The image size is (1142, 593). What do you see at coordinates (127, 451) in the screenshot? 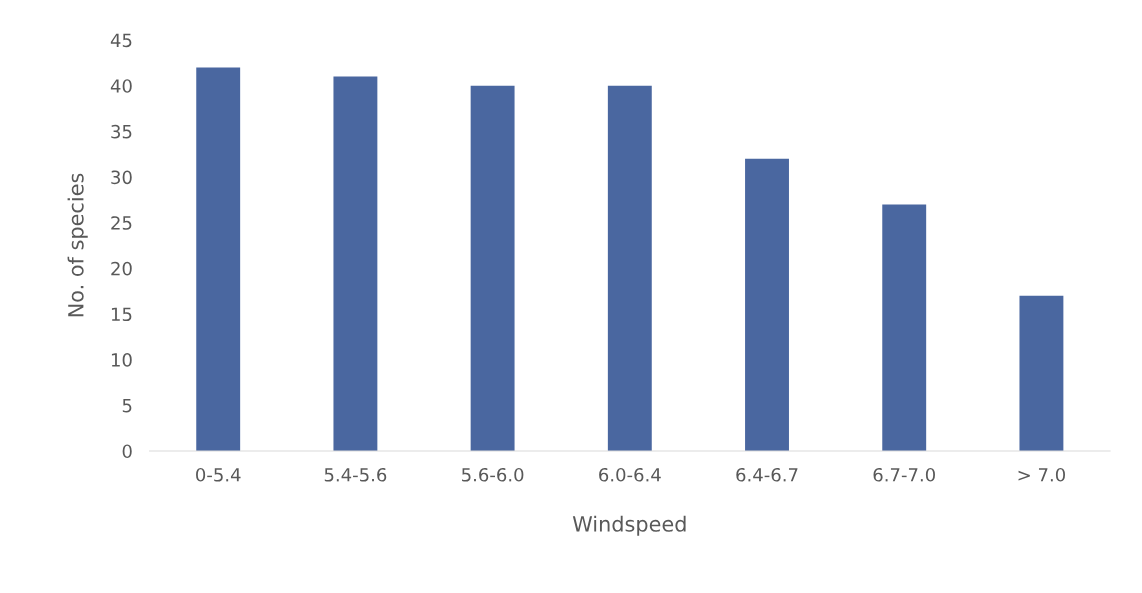
I see `y-tick-label: 0` at bounding box center [127, 451].